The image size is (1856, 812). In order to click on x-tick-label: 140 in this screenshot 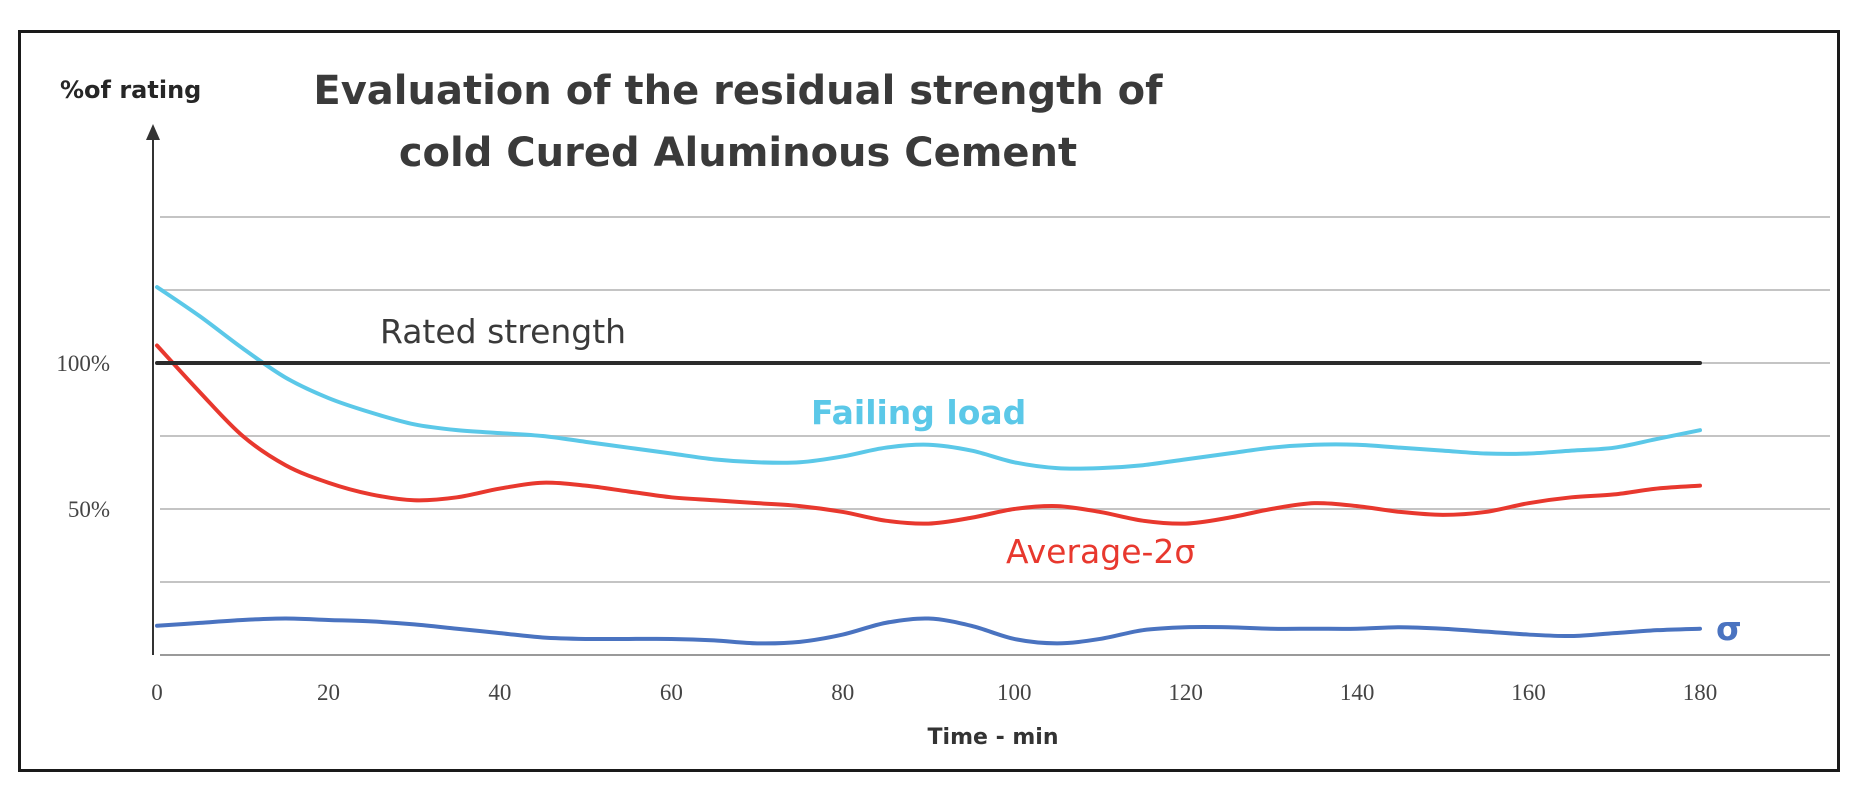, I will do `click(1357, 692)`.